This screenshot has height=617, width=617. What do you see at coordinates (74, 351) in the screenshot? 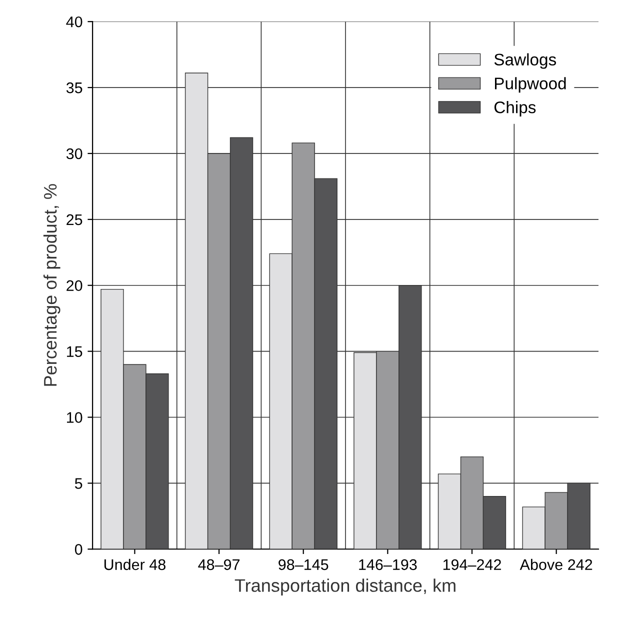
I see `y-tick-label: 15` at bounding box center [74, 351].